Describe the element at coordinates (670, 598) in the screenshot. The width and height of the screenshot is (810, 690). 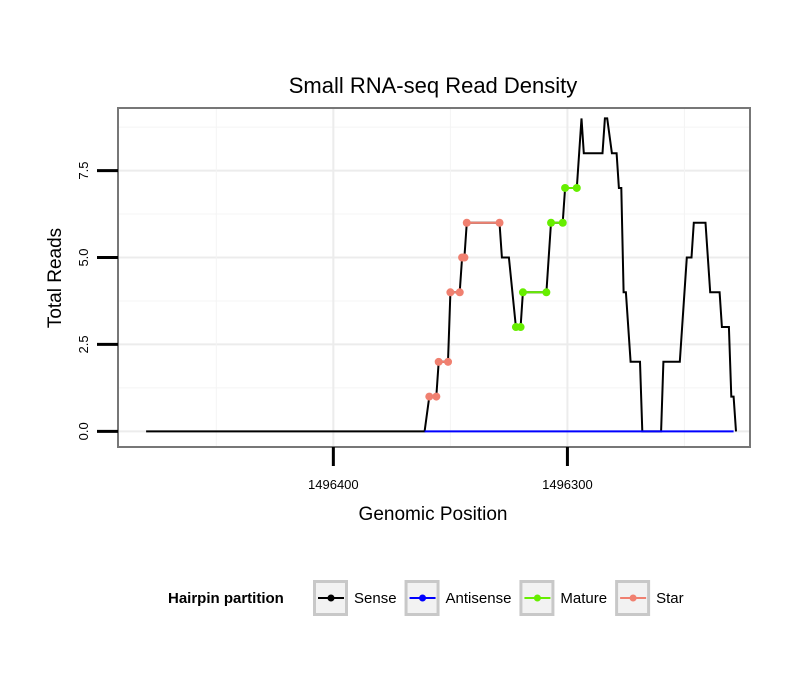
I see `legend-label: Star` at that location.